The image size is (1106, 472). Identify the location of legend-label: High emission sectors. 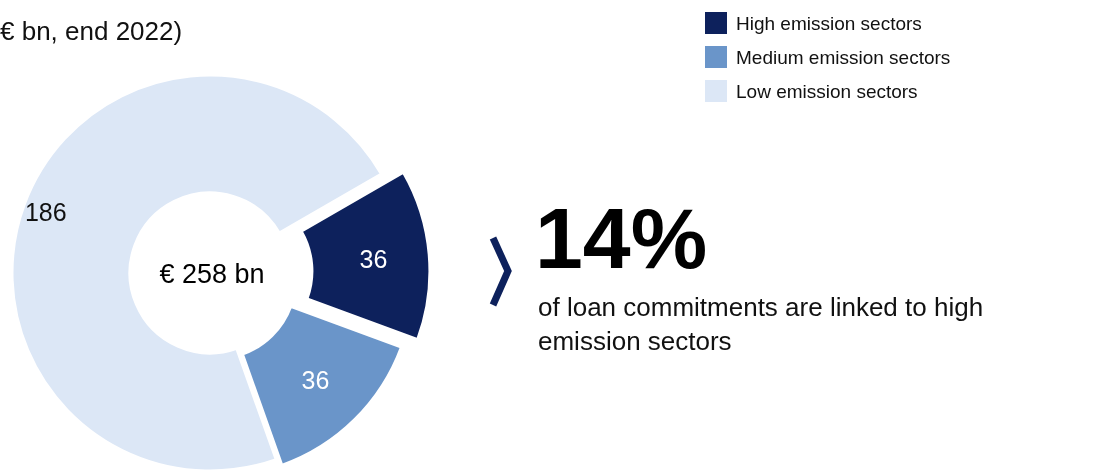
(829, 23).